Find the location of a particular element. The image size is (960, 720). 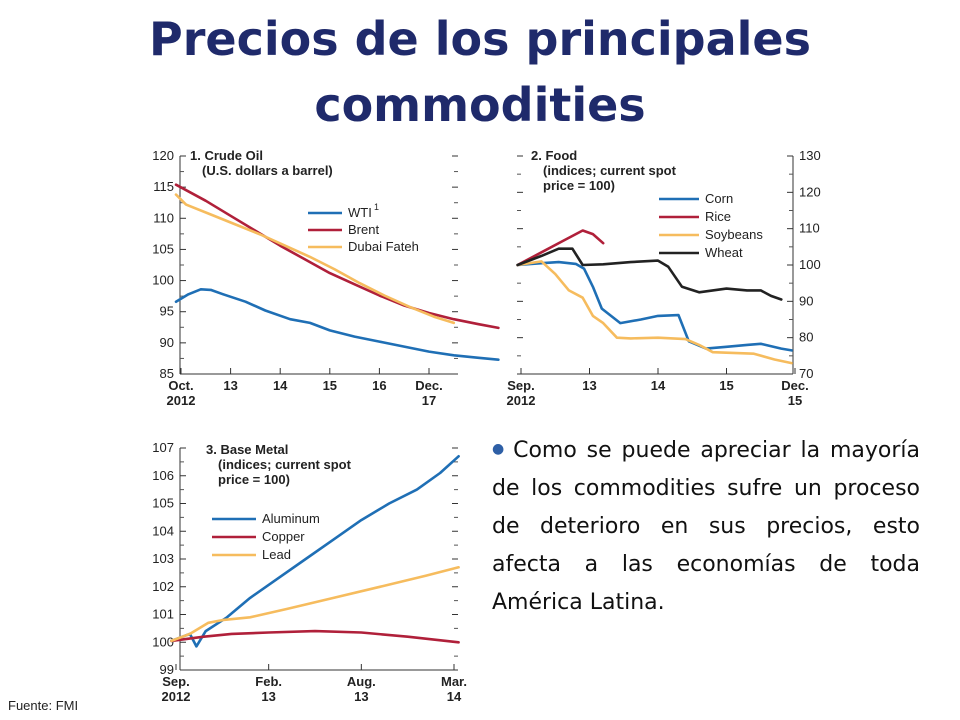

x-tick-label-line2: 14 is located at coordinates (454, 696).